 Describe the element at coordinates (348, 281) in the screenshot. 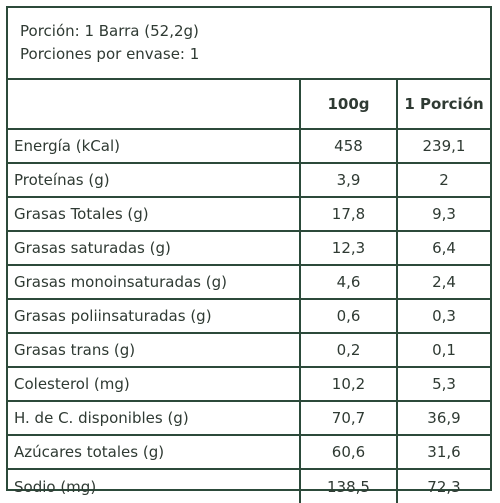

I see `value-100g: 4,6` at that location.